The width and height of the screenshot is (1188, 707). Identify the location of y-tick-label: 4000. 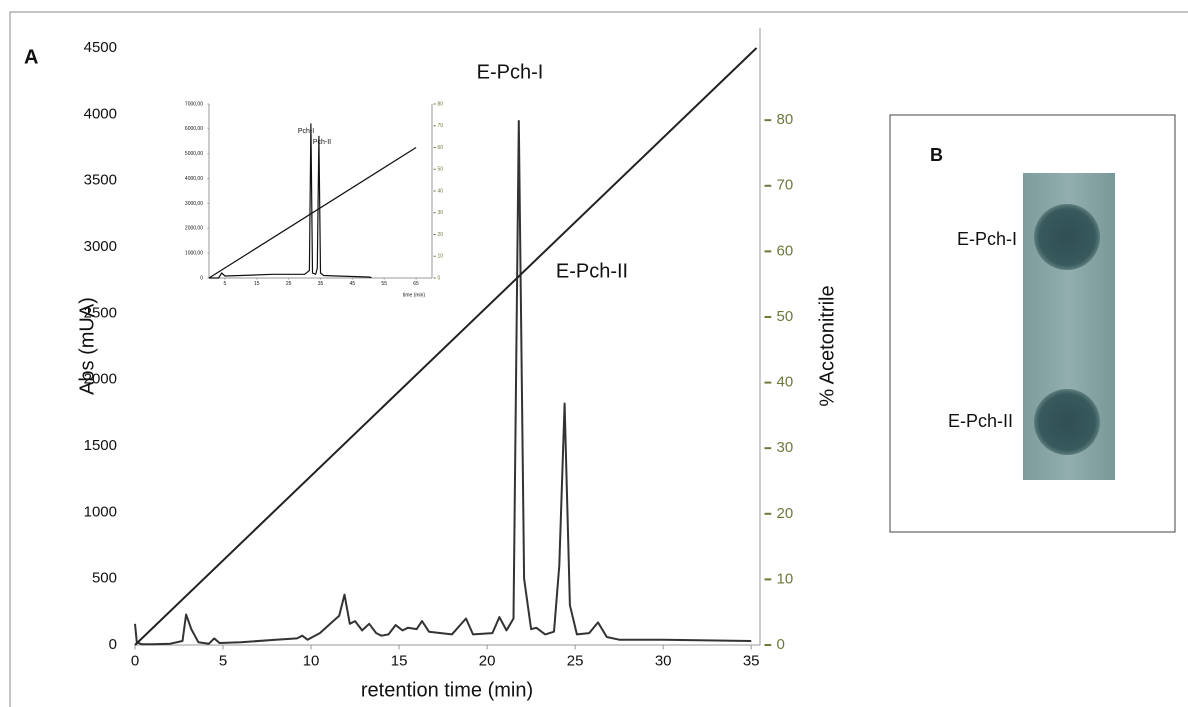
(100, 113).